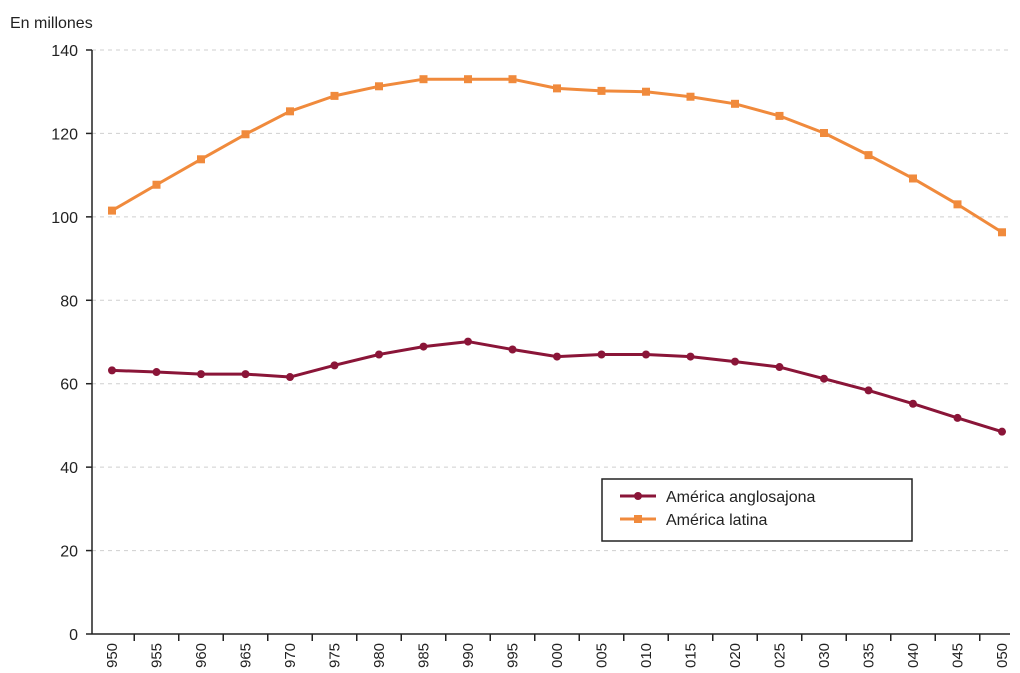 The width and height of the screenshot is (1020, 673). Describe the element at coordinates (64, 134) in the screenshot. I see `y-tick-label: 120` at that location.